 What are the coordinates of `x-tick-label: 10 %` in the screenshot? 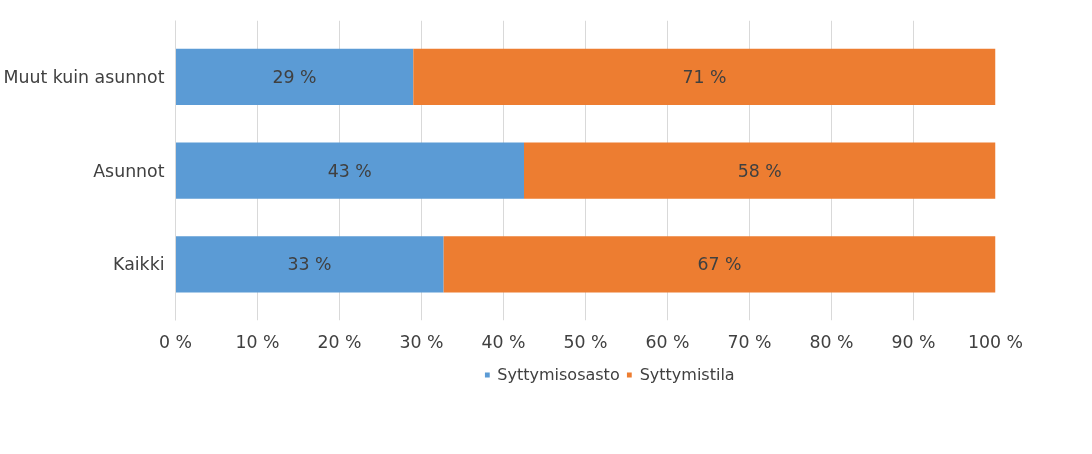 It's located at (257, 341).